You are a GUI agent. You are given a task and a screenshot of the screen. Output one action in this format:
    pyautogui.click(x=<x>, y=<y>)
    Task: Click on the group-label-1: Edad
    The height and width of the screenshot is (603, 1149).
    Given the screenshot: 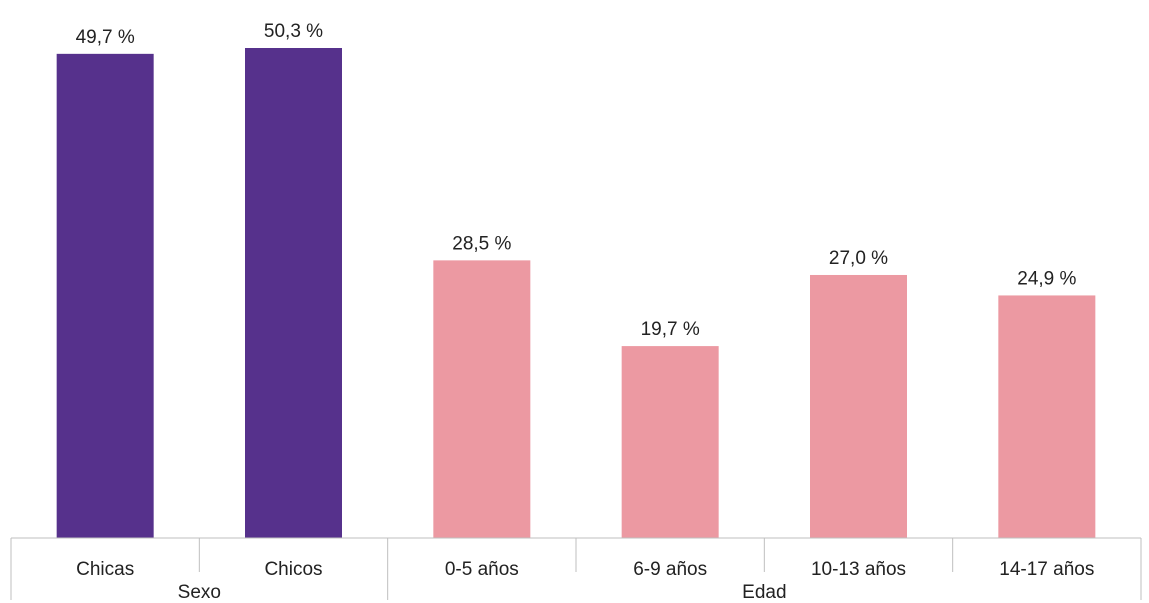 What is the action you would take?
    pyautogui.click(x=764, y=592)
    